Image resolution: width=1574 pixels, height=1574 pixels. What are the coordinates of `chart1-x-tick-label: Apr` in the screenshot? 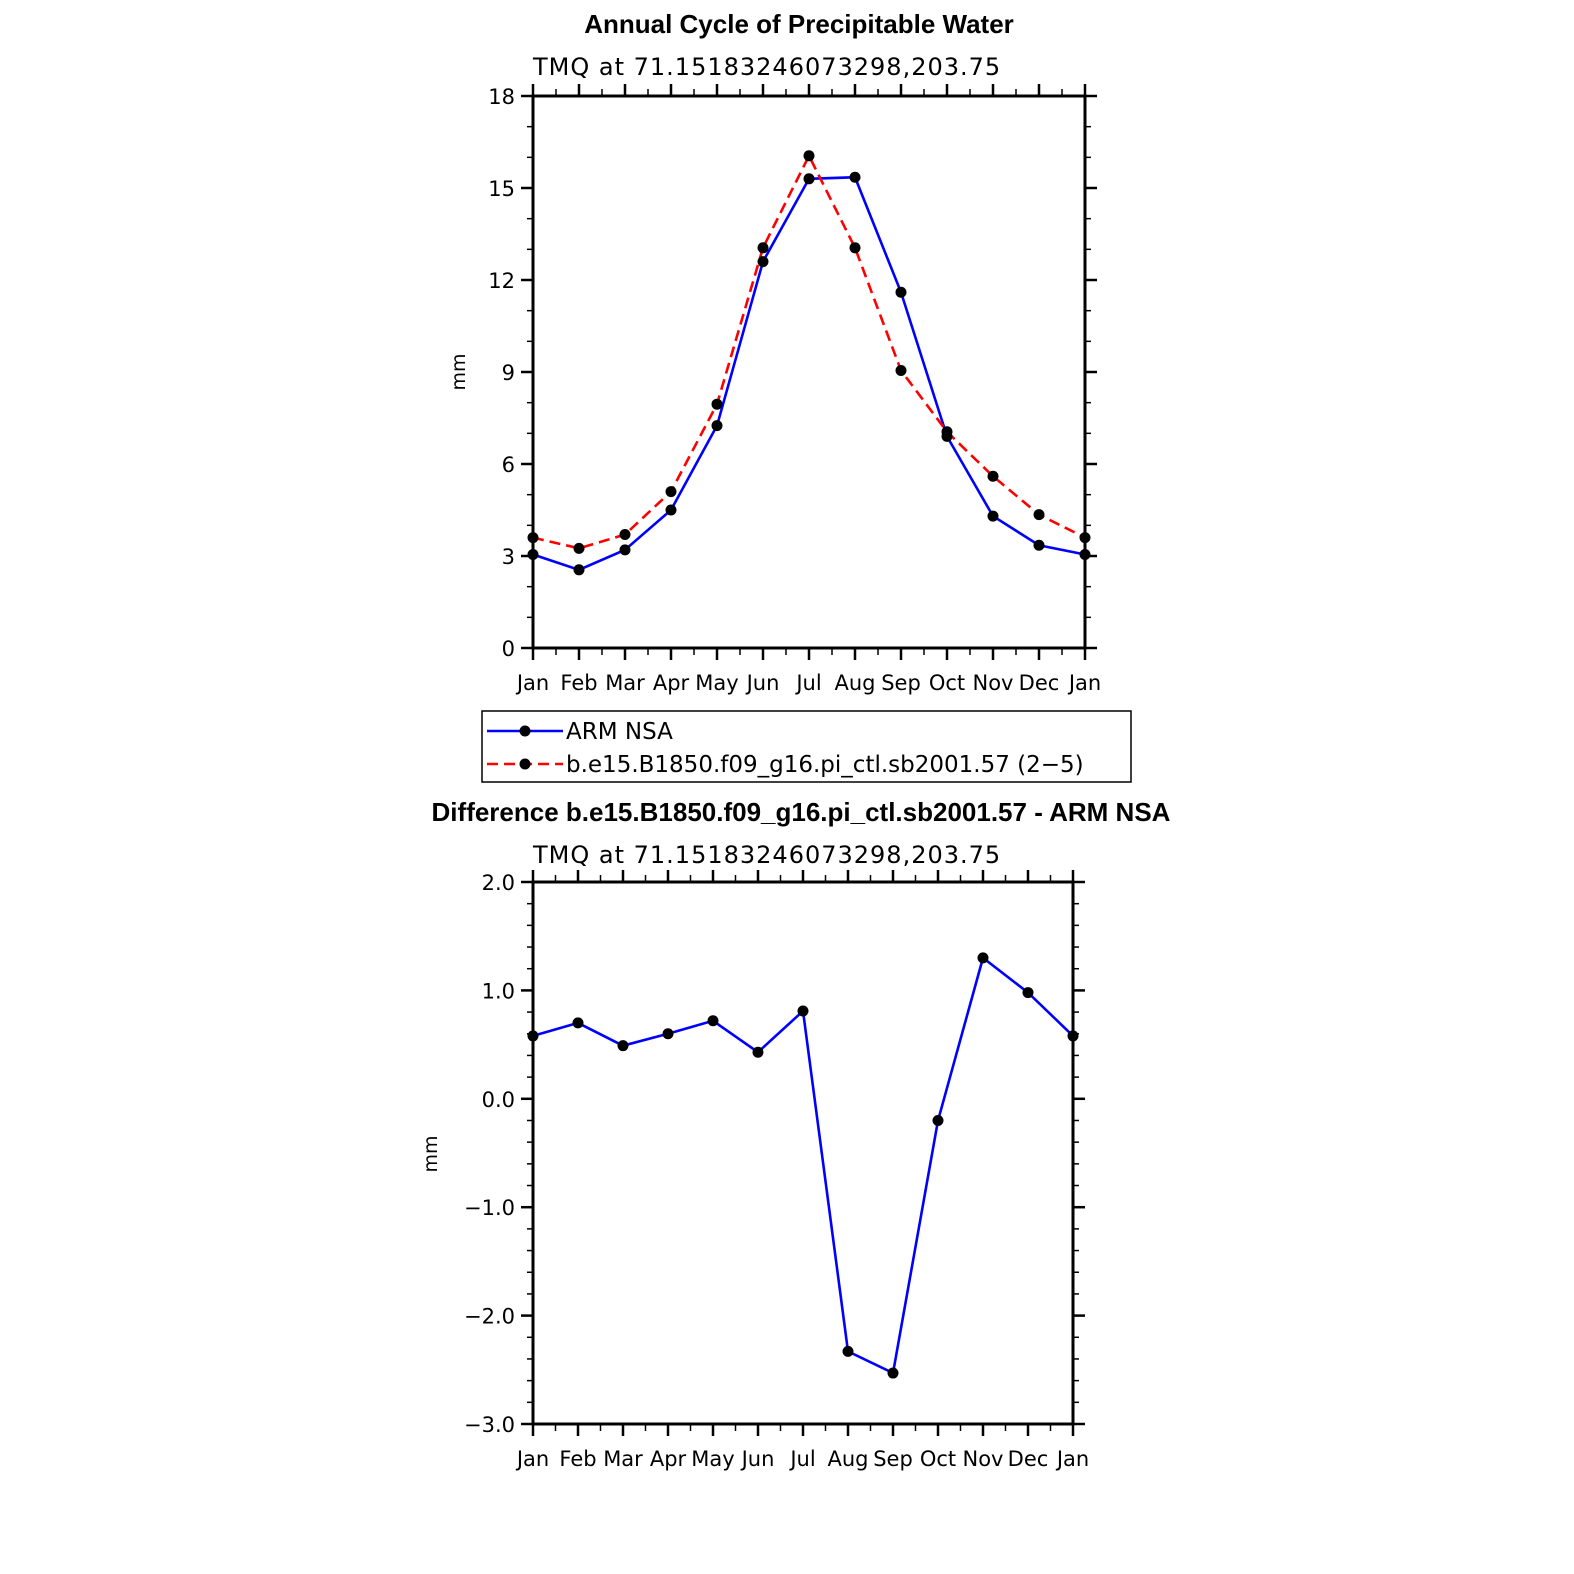 It's located at (671, 683).